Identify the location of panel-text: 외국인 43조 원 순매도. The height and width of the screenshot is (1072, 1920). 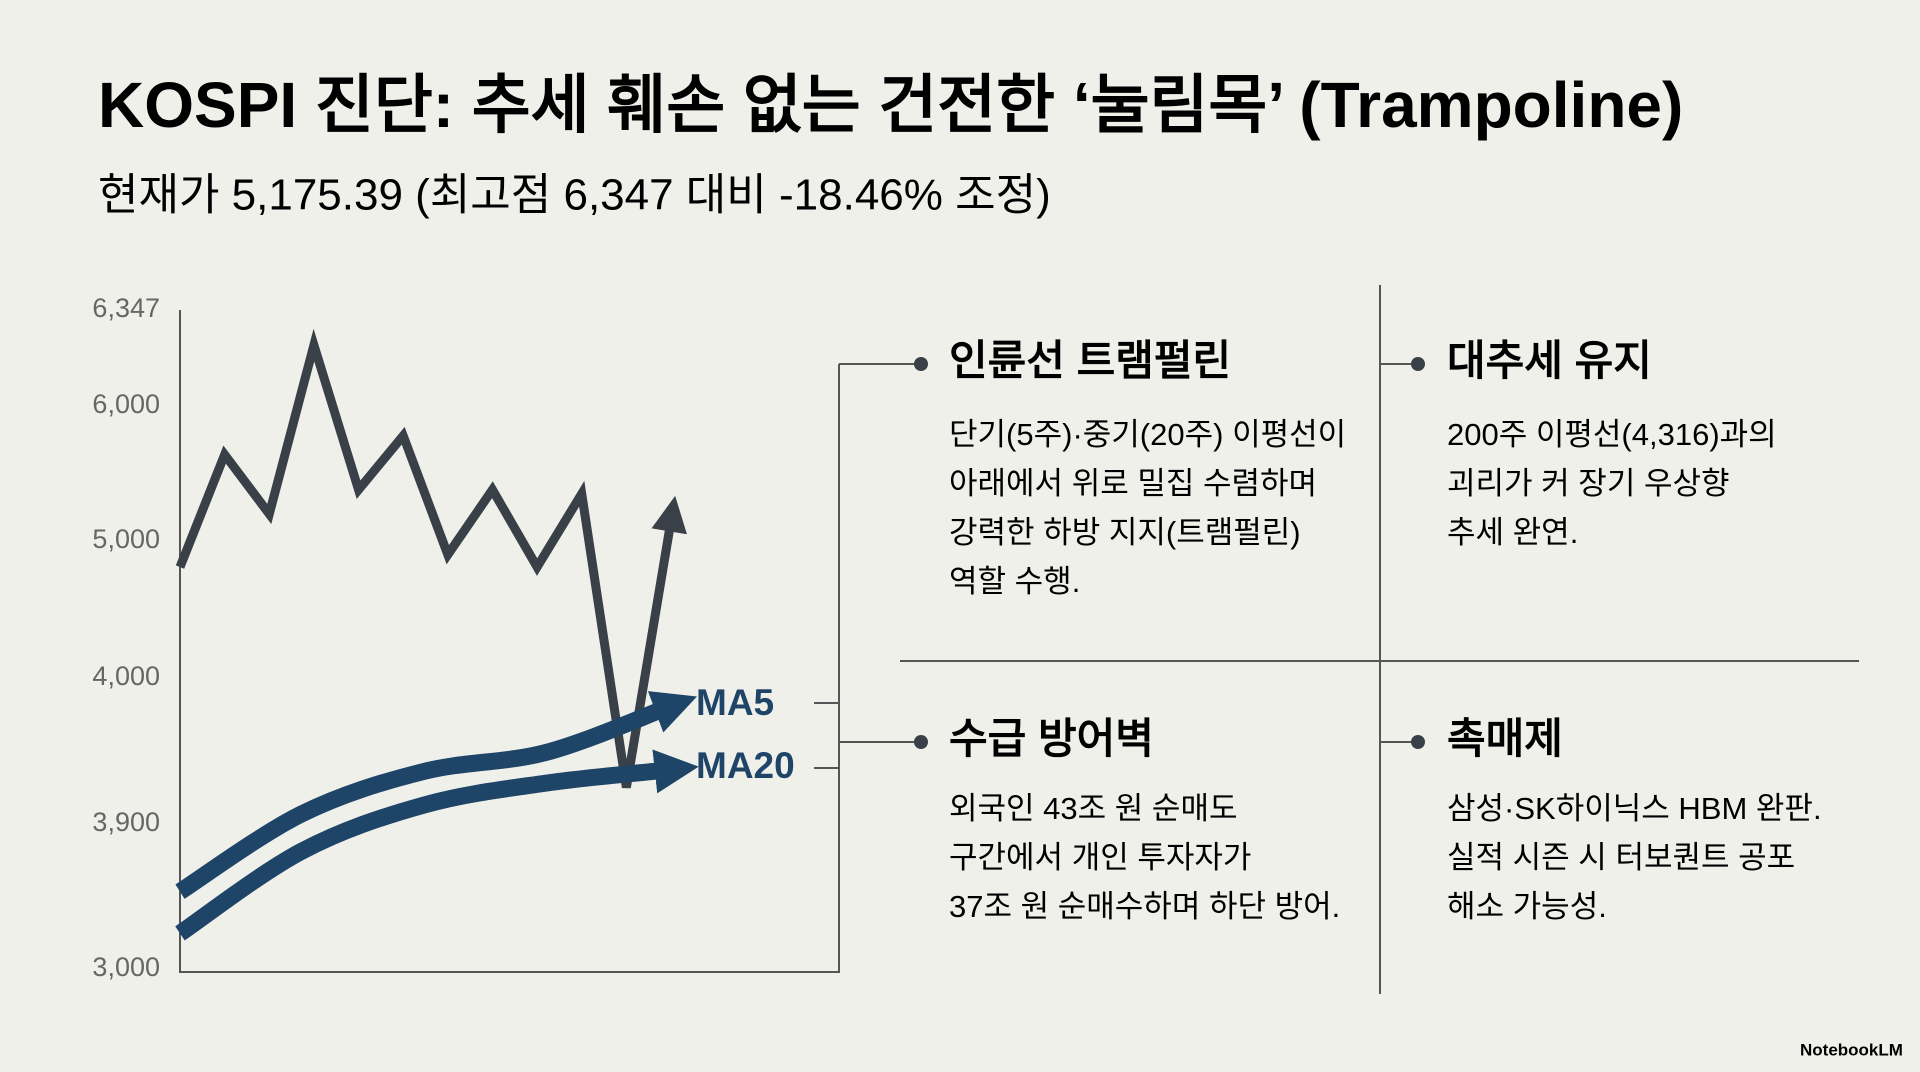
(1093, 808).